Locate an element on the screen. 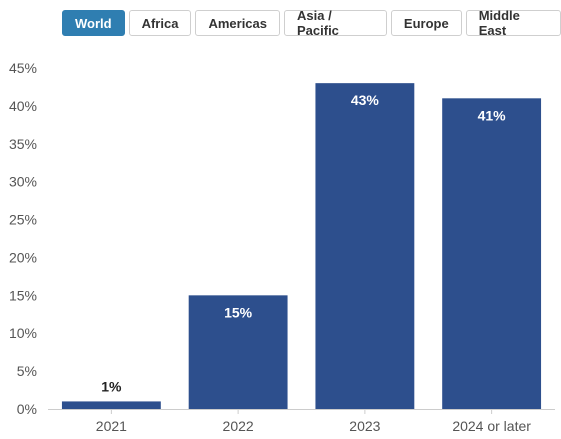 The image size is (561, 439). tab-middle-east: Middle East is located at coordinates (513, 23).